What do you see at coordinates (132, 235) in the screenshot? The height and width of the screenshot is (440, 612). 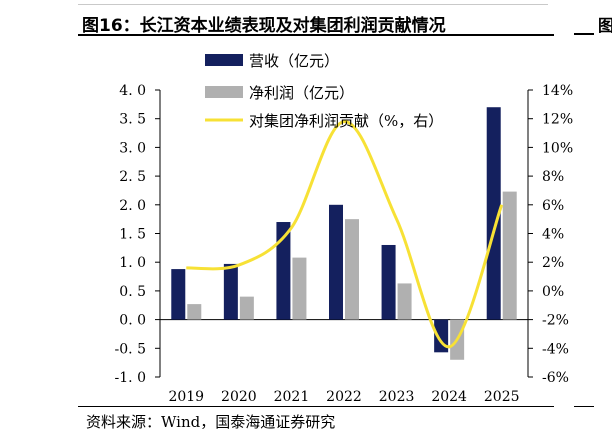 I see `left-tick-label: 1. 5` at bounding box center [132, 235].